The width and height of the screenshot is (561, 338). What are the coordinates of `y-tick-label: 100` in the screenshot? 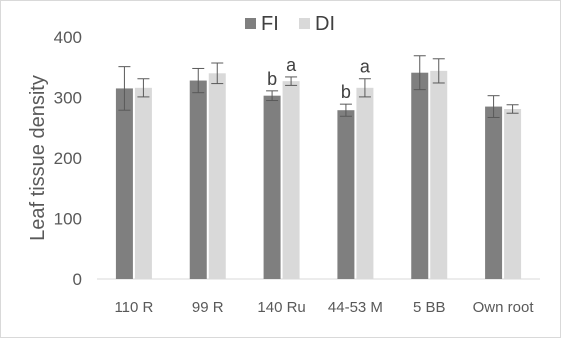 It's located at (68, 219).